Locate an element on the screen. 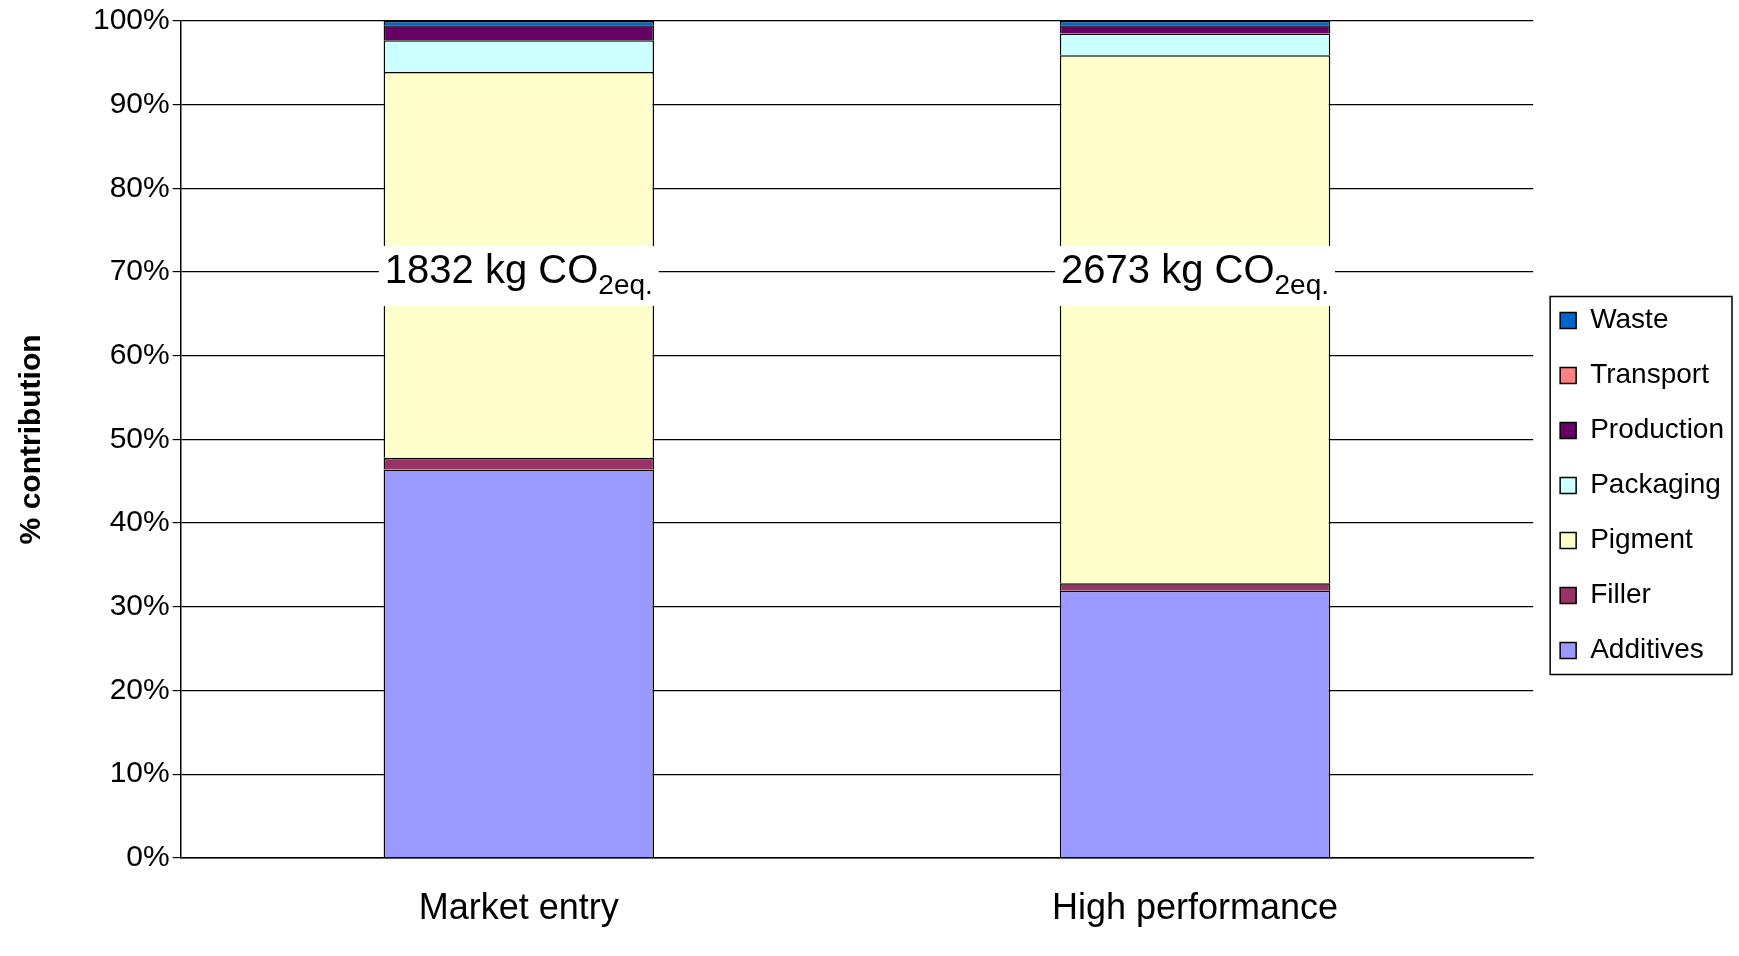 The width and height of the screenshot is (1739, 956). y-tick-label: 0% is located at coordinates (148, 856).